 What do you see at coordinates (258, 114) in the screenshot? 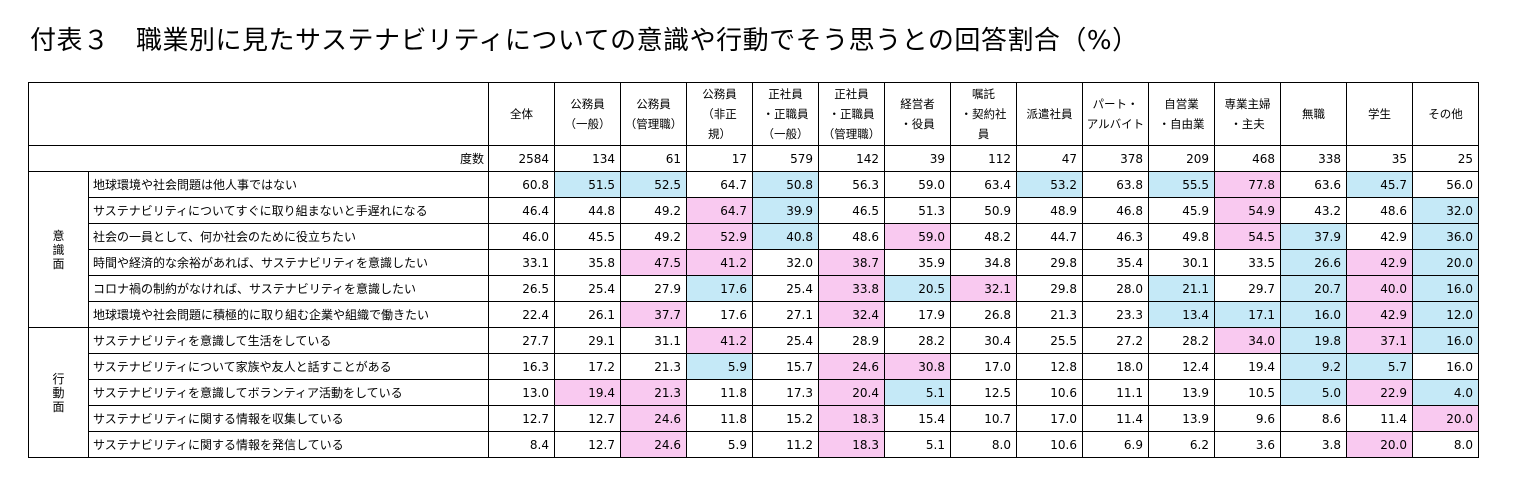
I see `header-corner` at bounding box center [258, 114].